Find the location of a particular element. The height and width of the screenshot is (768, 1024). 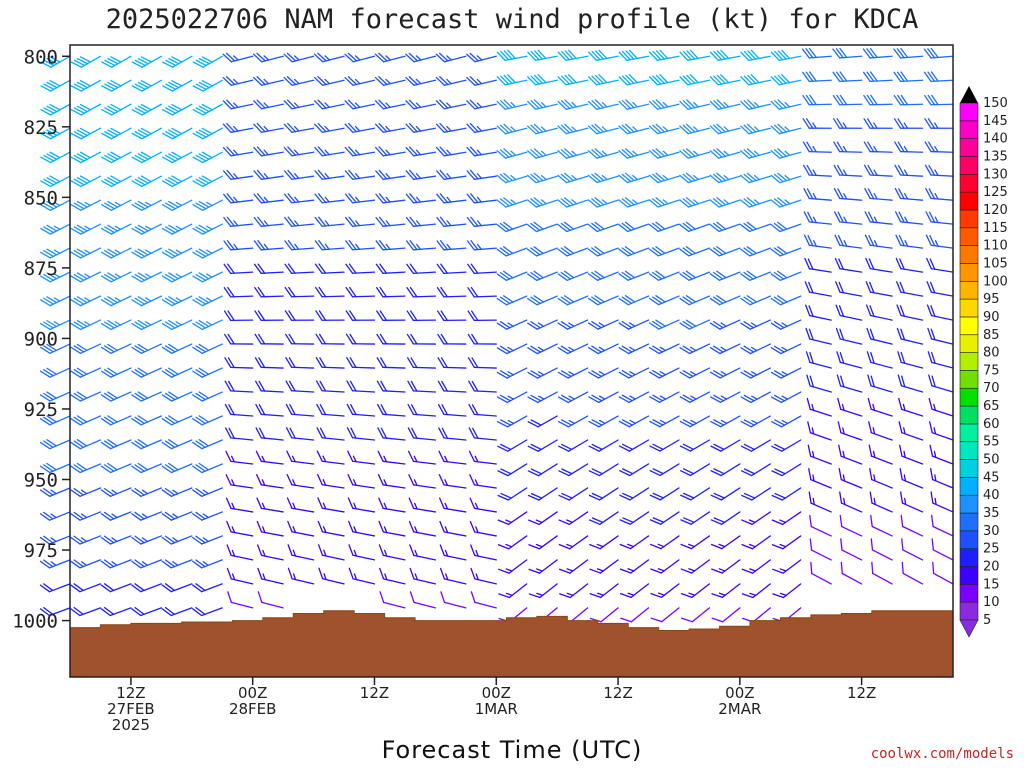

colorbar-label: 50 is located at coordinates (991, 460).